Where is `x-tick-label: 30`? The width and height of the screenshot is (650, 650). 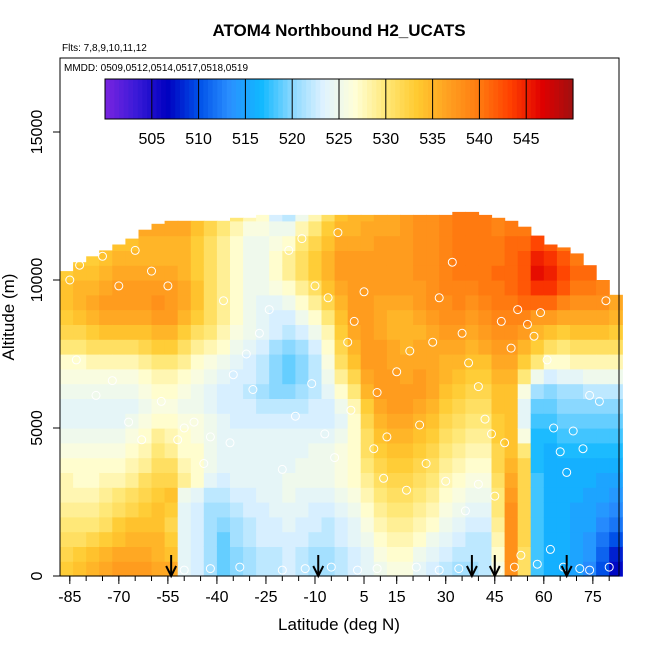
x-tick-label: 30 is located at coordinates (446, 597).